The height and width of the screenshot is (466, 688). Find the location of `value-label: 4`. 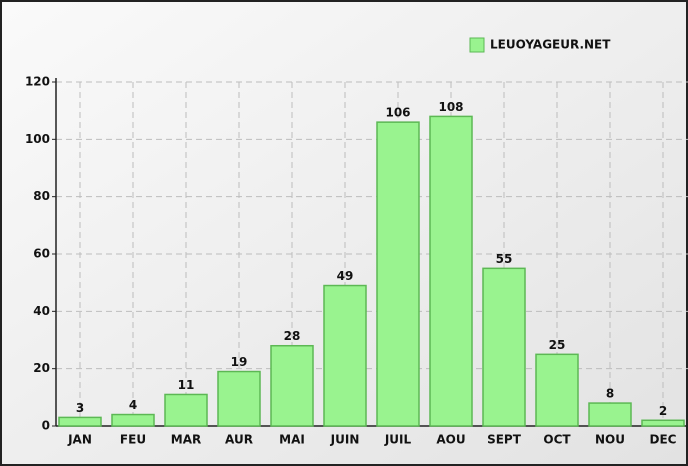

value-label: 4 is located at coordinates (133, 405).